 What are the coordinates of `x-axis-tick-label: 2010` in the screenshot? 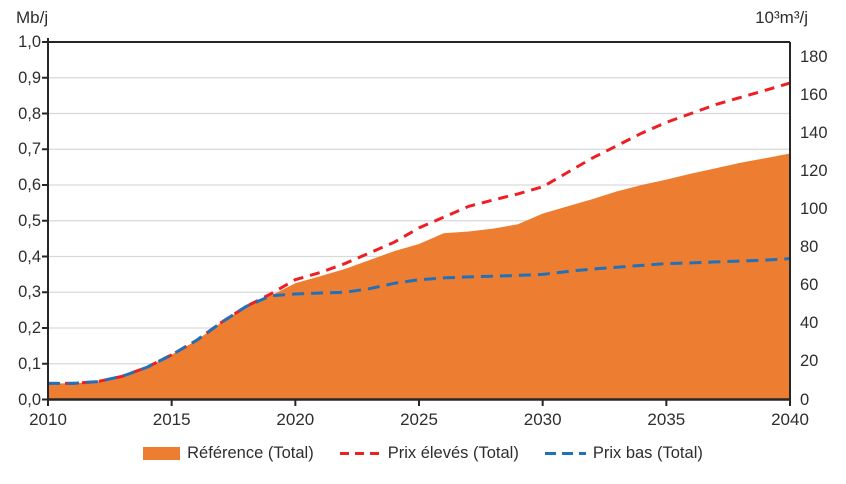 It's located at (48, 419).